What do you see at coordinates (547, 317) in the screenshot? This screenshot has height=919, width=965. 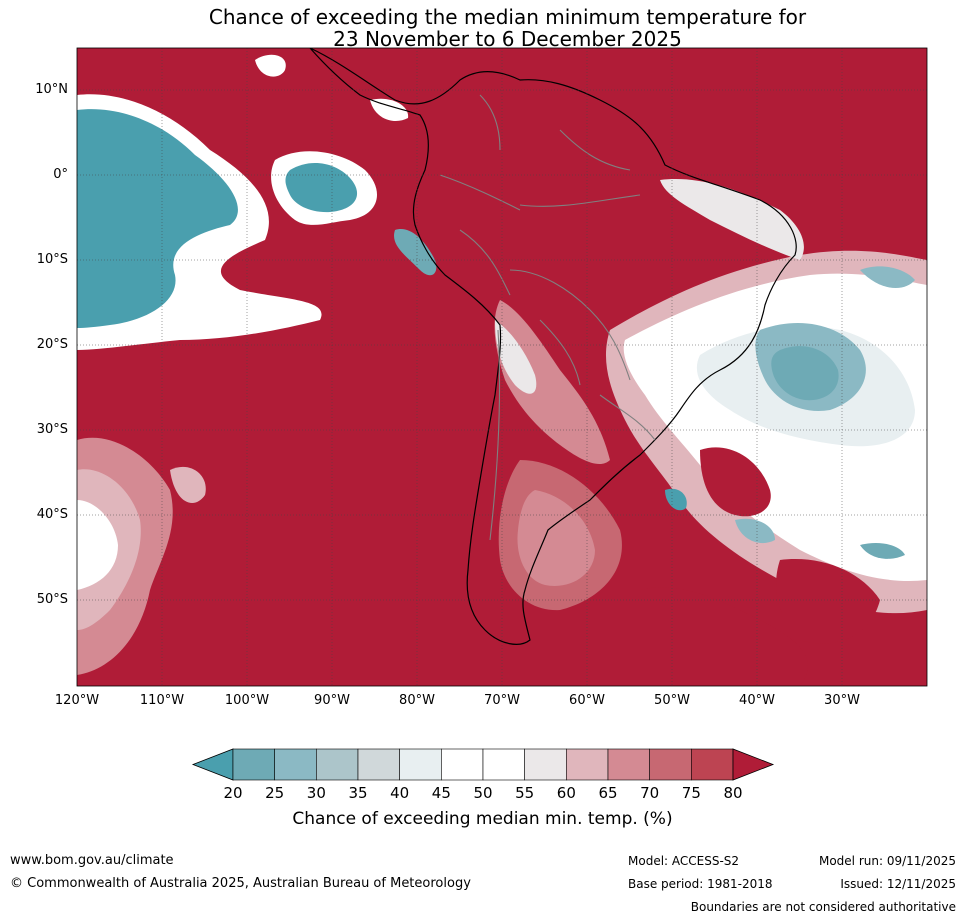 I see `country-boundaries` at bounding box center [547, 317].